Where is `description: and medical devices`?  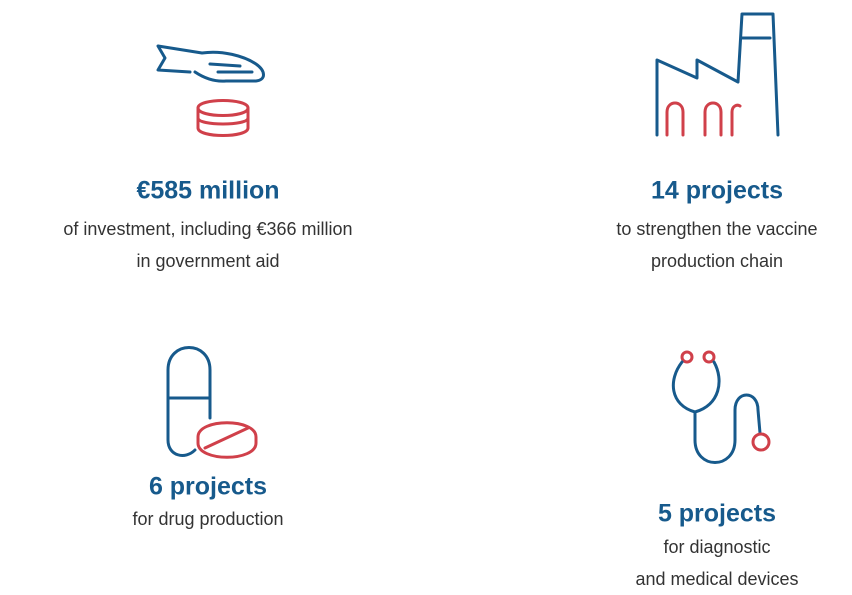 description: and medical devices is located at coordinates (716, 579).